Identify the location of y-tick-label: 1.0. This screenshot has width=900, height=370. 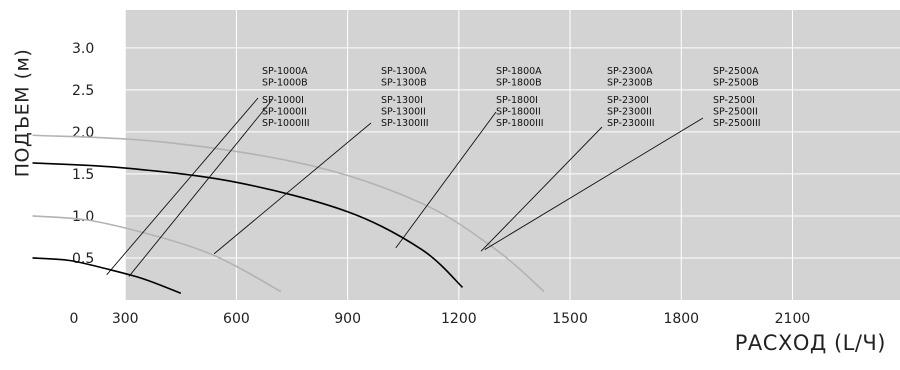
(83, 217).